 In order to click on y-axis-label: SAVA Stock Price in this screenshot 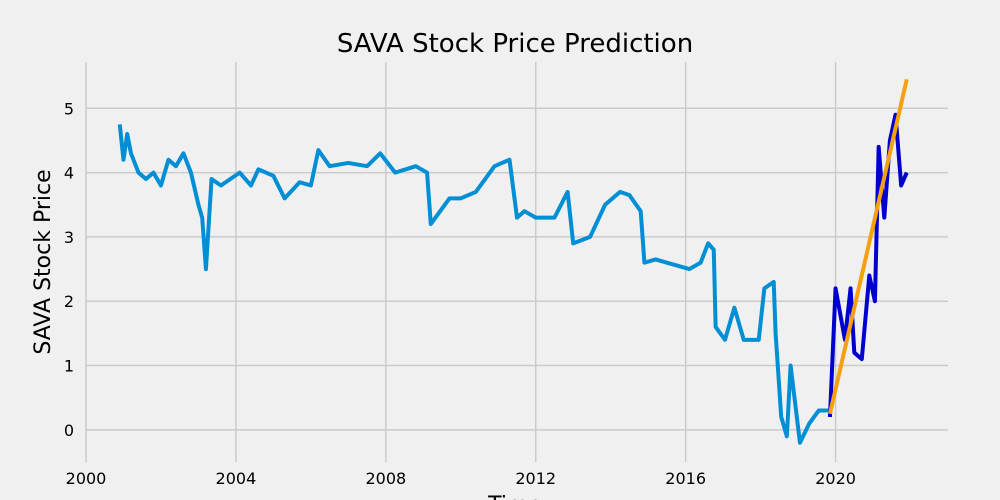, I will do `click(43, 261)`.